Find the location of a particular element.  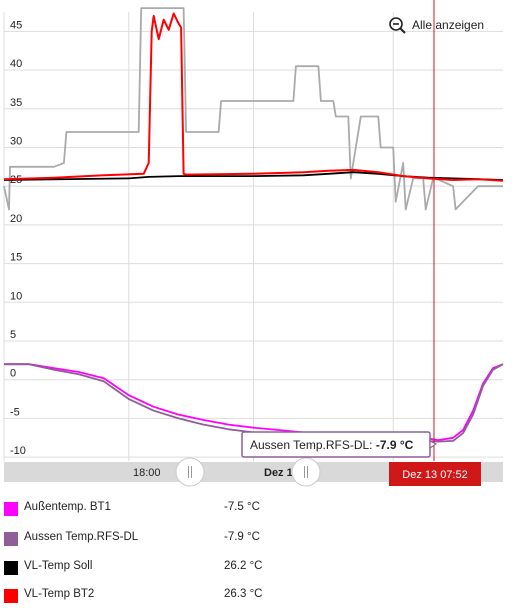

tooltip-text: Aussen Temp.RFS-DL: -7.9 °C is located at coordinates (332, 445).